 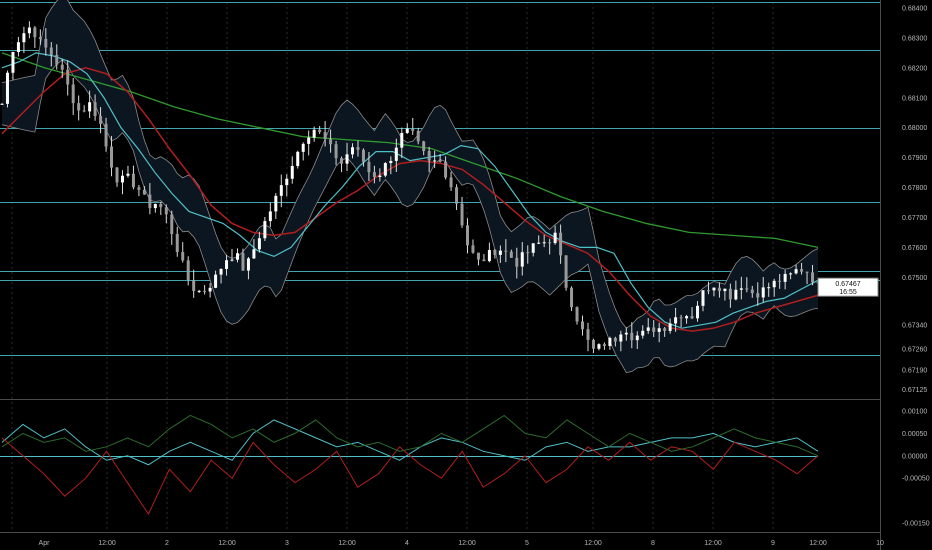 What do you see at coordinates (45, 543) in the screenshot?
I see `time-tick-label: Apr` at bounding box center [45, 543].